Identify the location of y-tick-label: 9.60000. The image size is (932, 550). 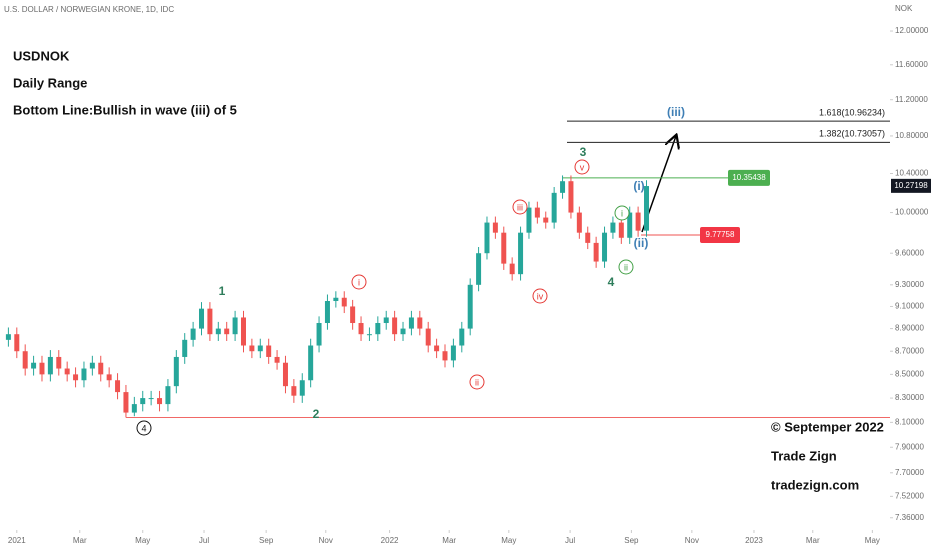
(909, 252).